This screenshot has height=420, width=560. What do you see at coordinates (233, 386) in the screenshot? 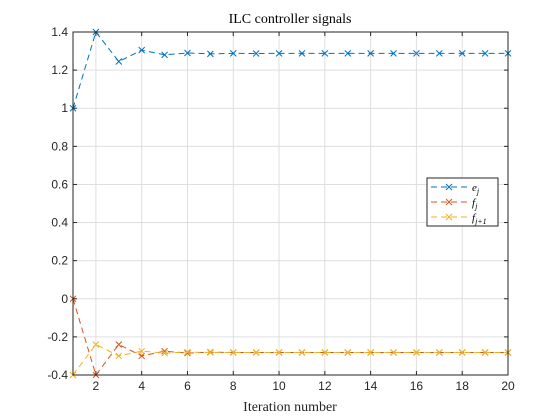
I see `x-tick-label: 8` at bounding box center [233, 386].